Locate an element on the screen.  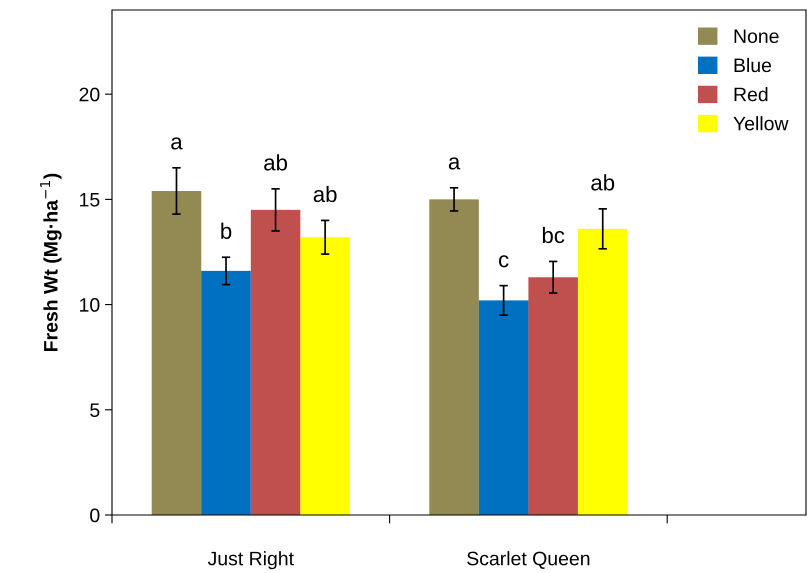
legend-label: Yellow is located at coordinates (761, 123).